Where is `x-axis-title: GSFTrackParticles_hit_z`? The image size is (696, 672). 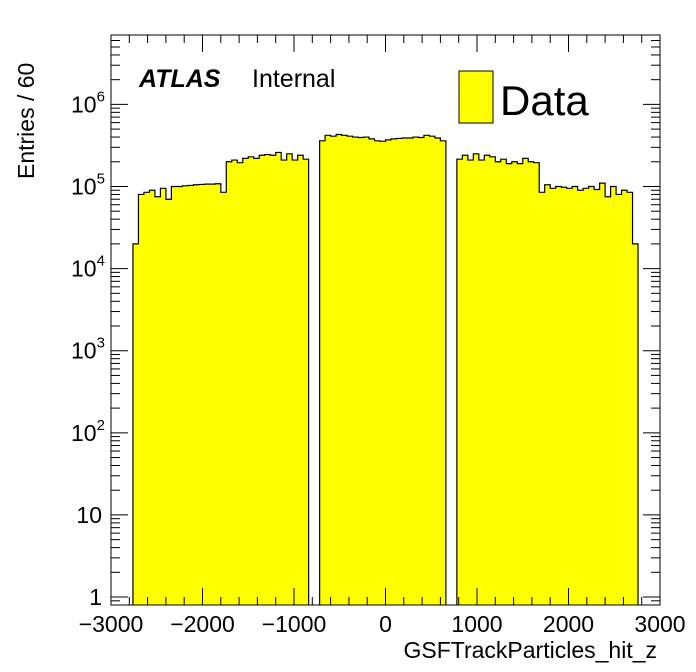
x-axis-title: GSFTrackParticles_hit_z is located at coordinates (531, 650).